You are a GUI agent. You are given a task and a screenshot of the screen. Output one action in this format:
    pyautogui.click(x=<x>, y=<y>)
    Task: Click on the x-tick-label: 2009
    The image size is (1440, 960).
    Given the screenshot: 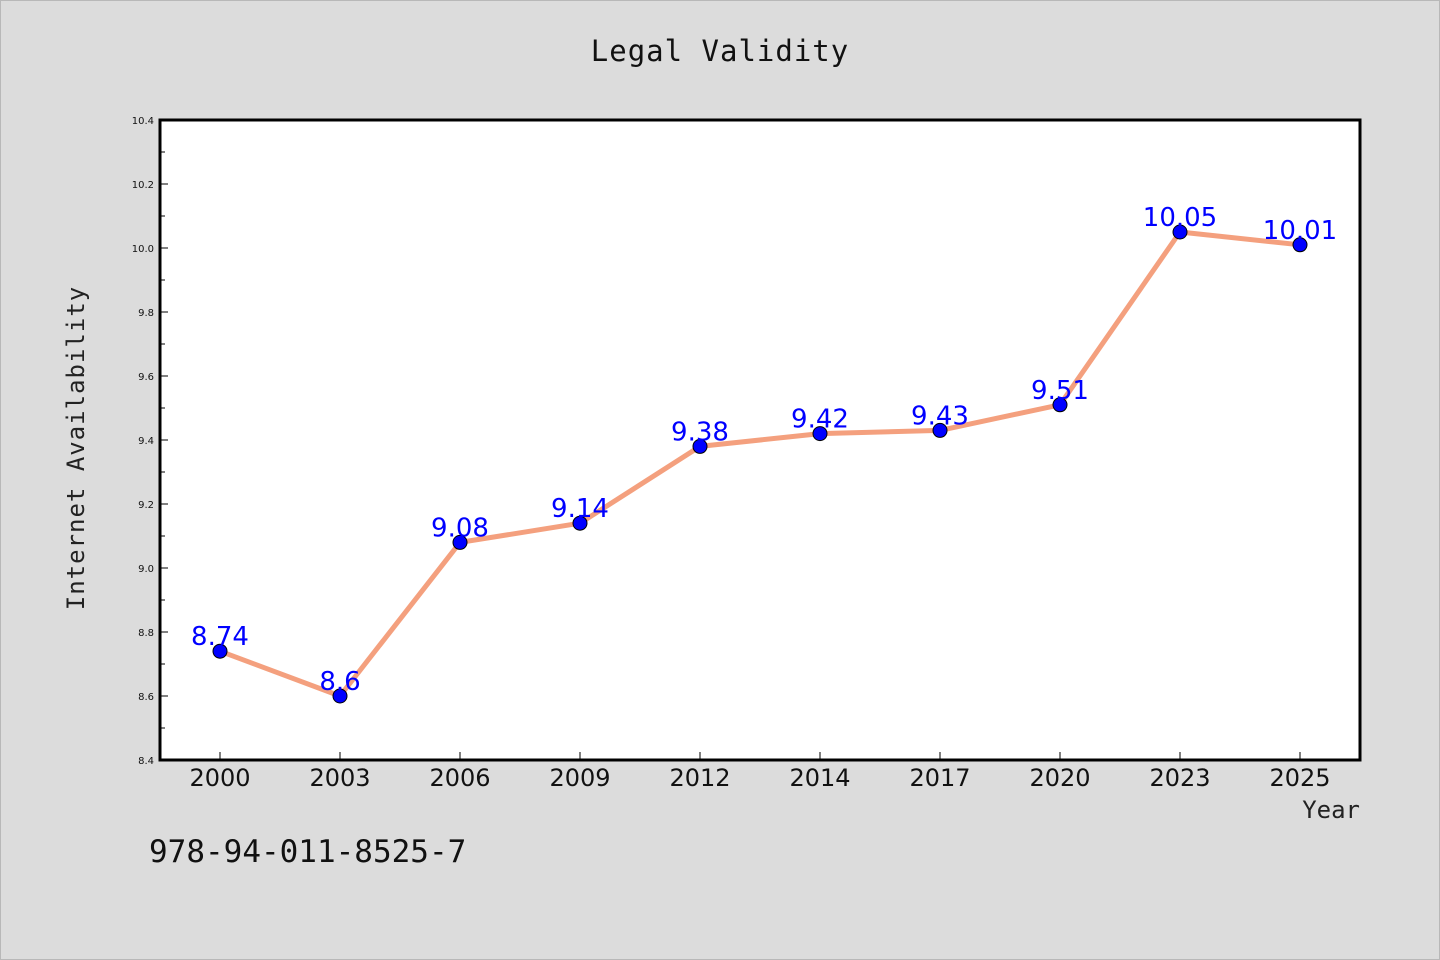 What is the action you would take?
    pyautogui.click(x=579, y=778)
    